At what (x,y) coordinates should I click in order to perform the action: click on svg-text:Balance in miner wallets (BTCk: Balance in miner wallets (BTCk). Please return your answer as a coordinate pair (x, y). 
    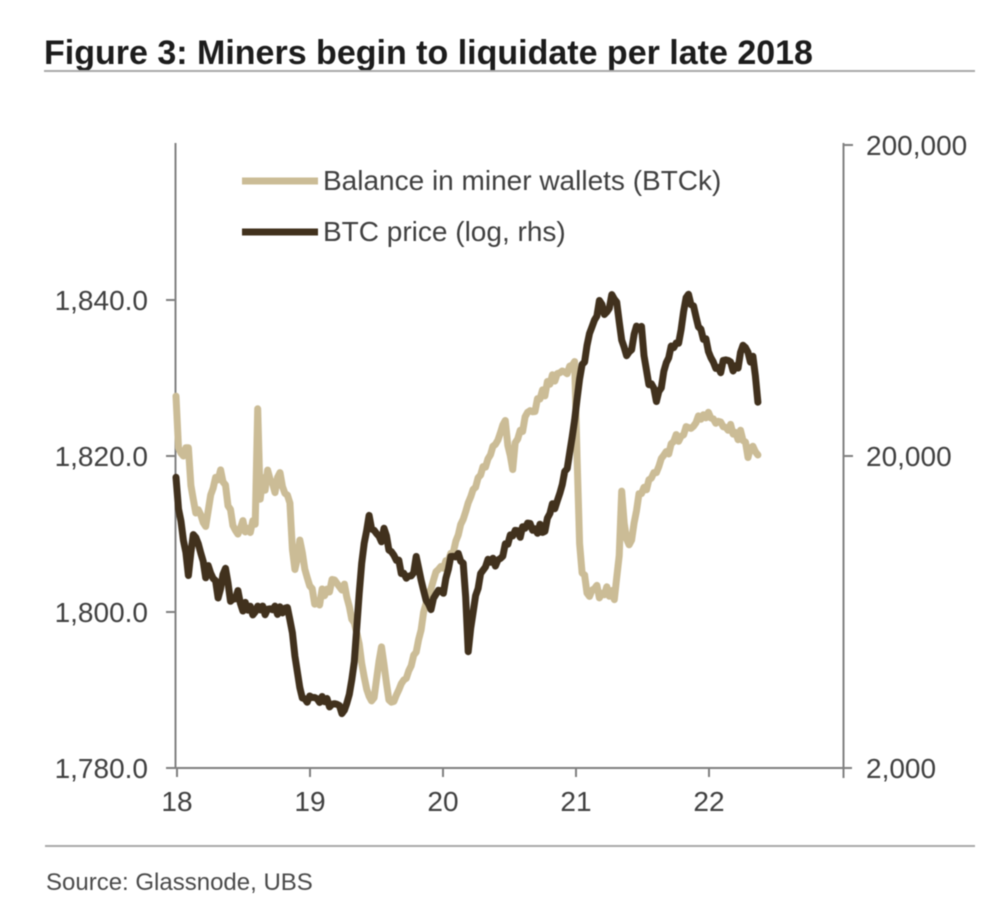
    Looking at the image, I should click on (522, 180).